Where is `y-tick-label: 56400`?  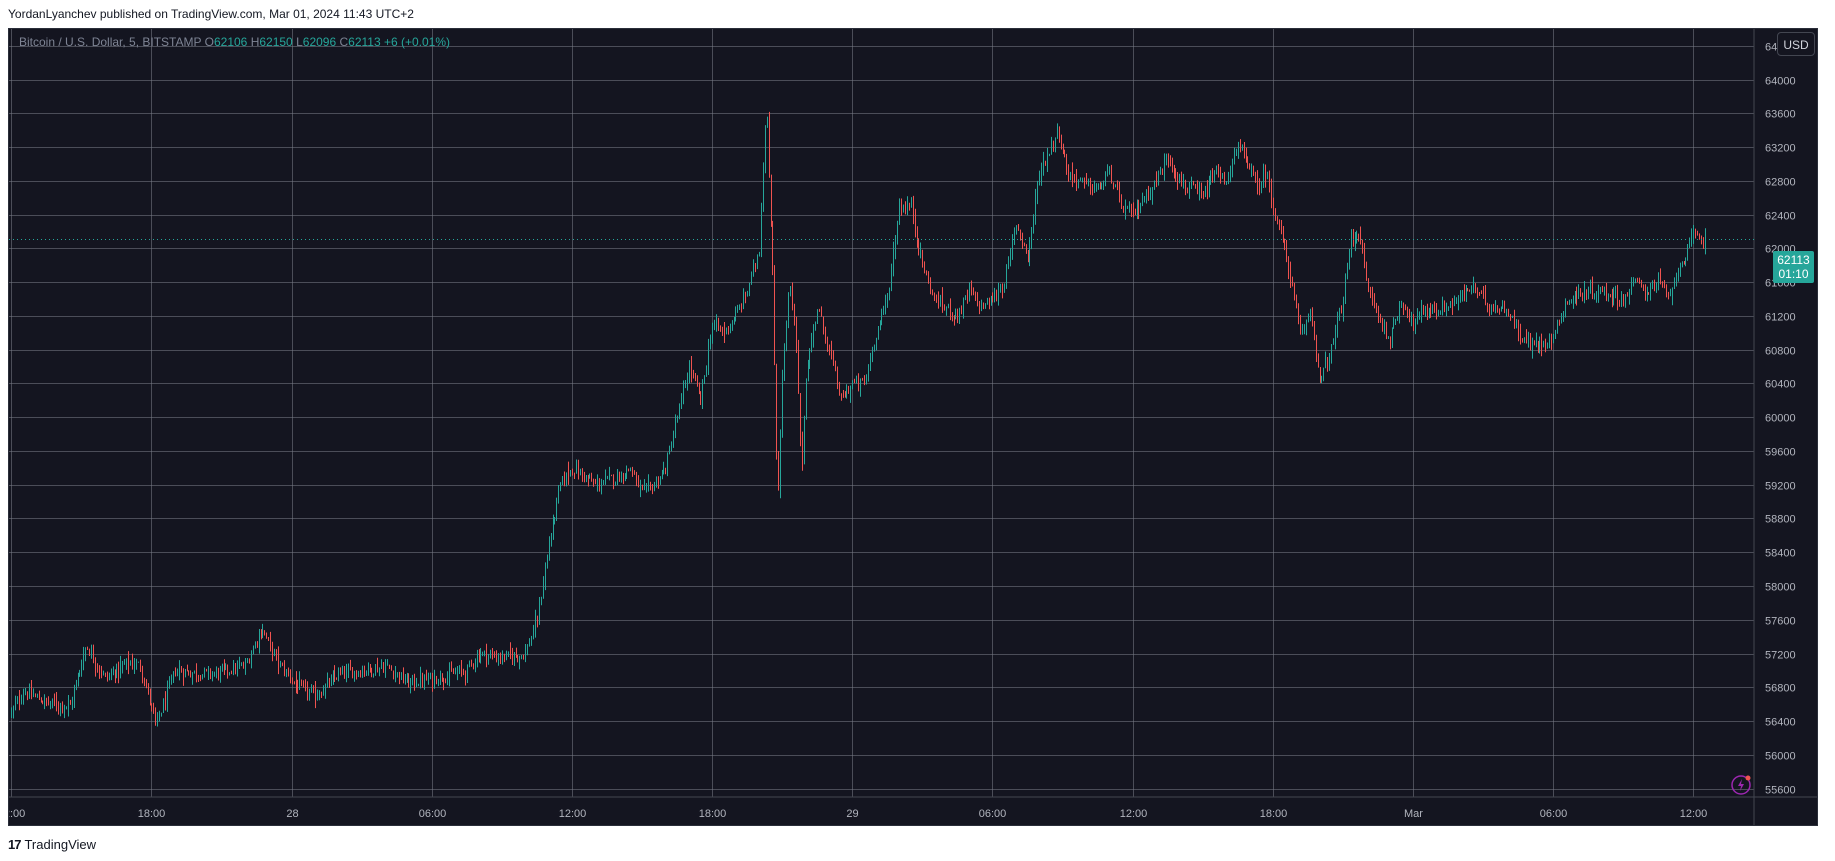
y-tick-label: 56400 is located at coordinates (1780, 723).